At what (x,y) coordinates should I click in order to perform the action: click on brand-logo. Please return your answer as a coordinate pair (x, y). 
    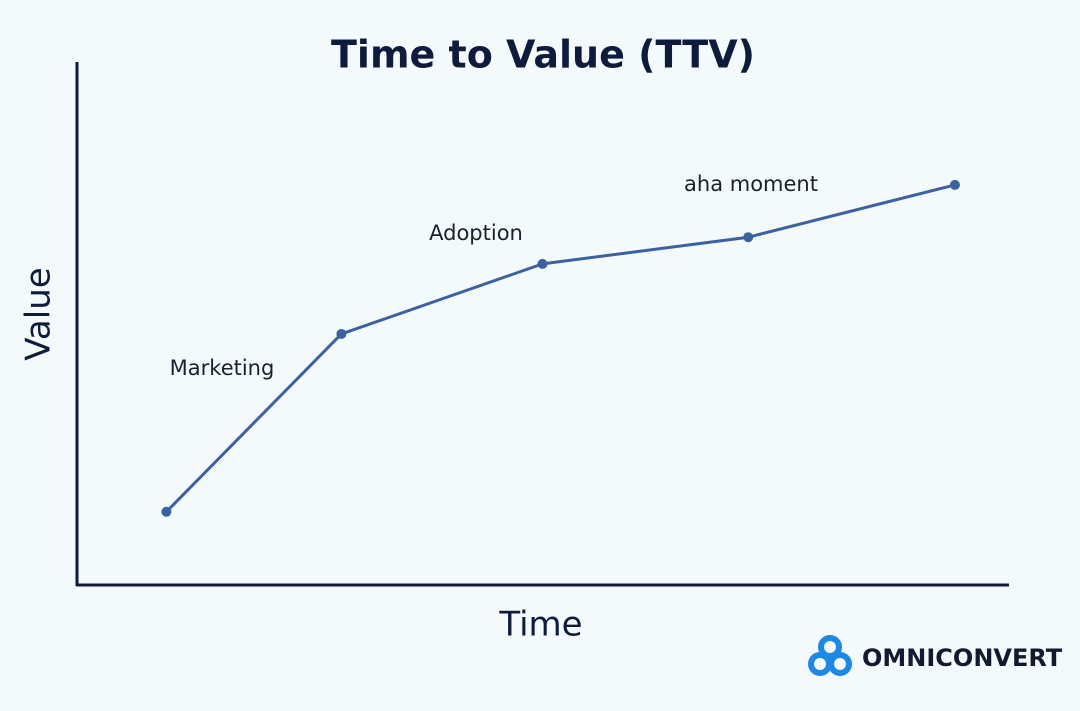
    Looking at the image, I should click on (830, 655).